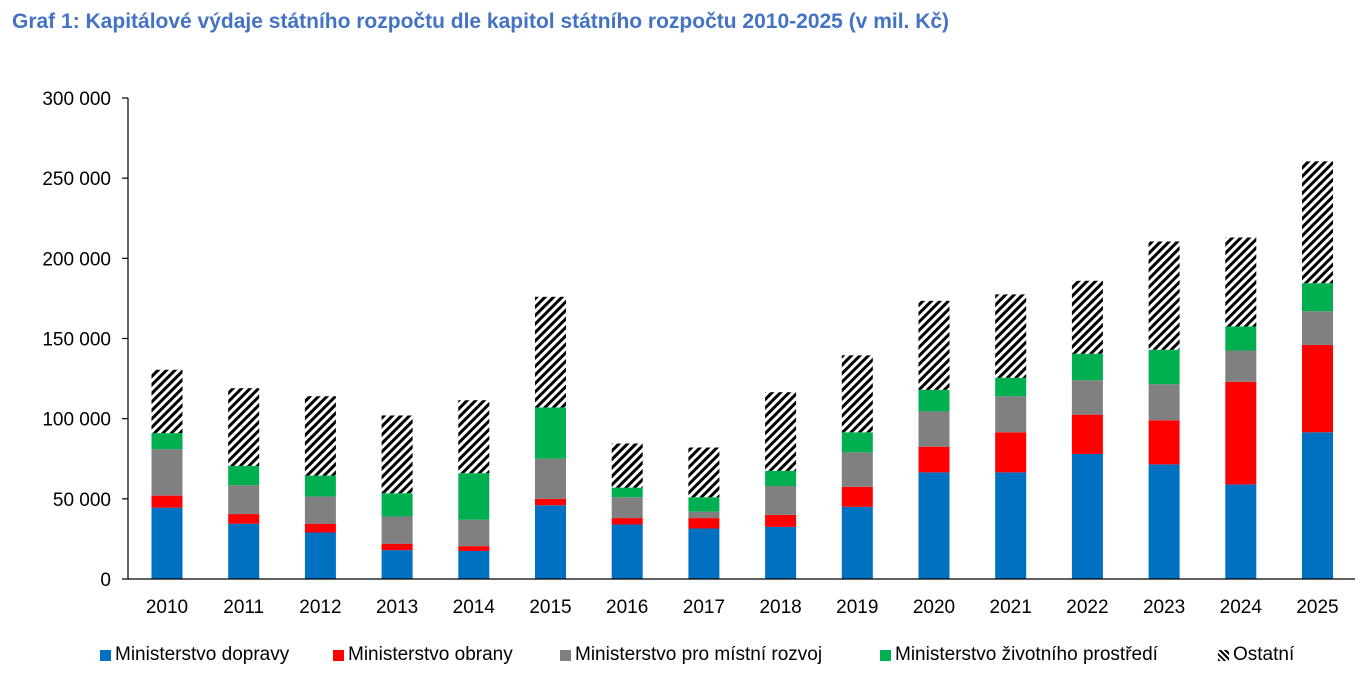  Describe the element at coordinates (1164, 607) in the screenshot. I see `x-tick-label: 2023` at that location.